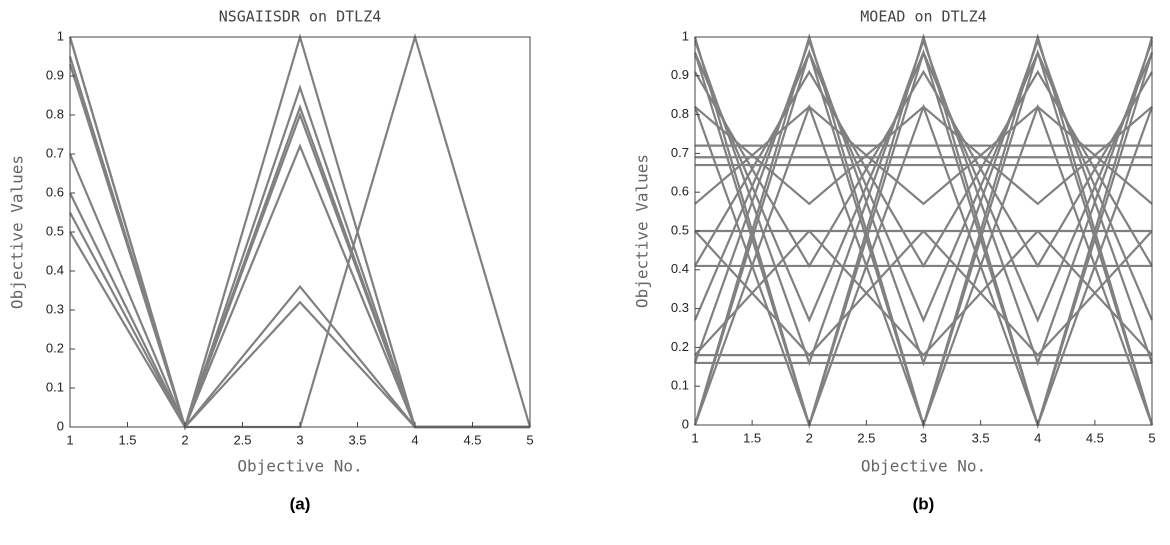  I want to click on chart-title: NSGAIISDR on DTLZ4, so click(300, 17).